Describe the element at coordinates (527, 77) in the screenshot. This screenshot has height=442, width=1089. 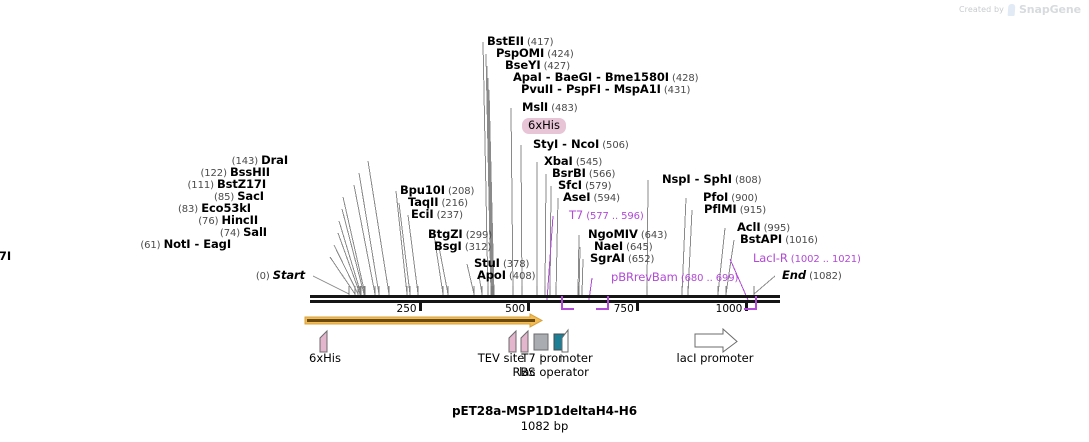
I see `enzyme-name: ApaI` at that location.